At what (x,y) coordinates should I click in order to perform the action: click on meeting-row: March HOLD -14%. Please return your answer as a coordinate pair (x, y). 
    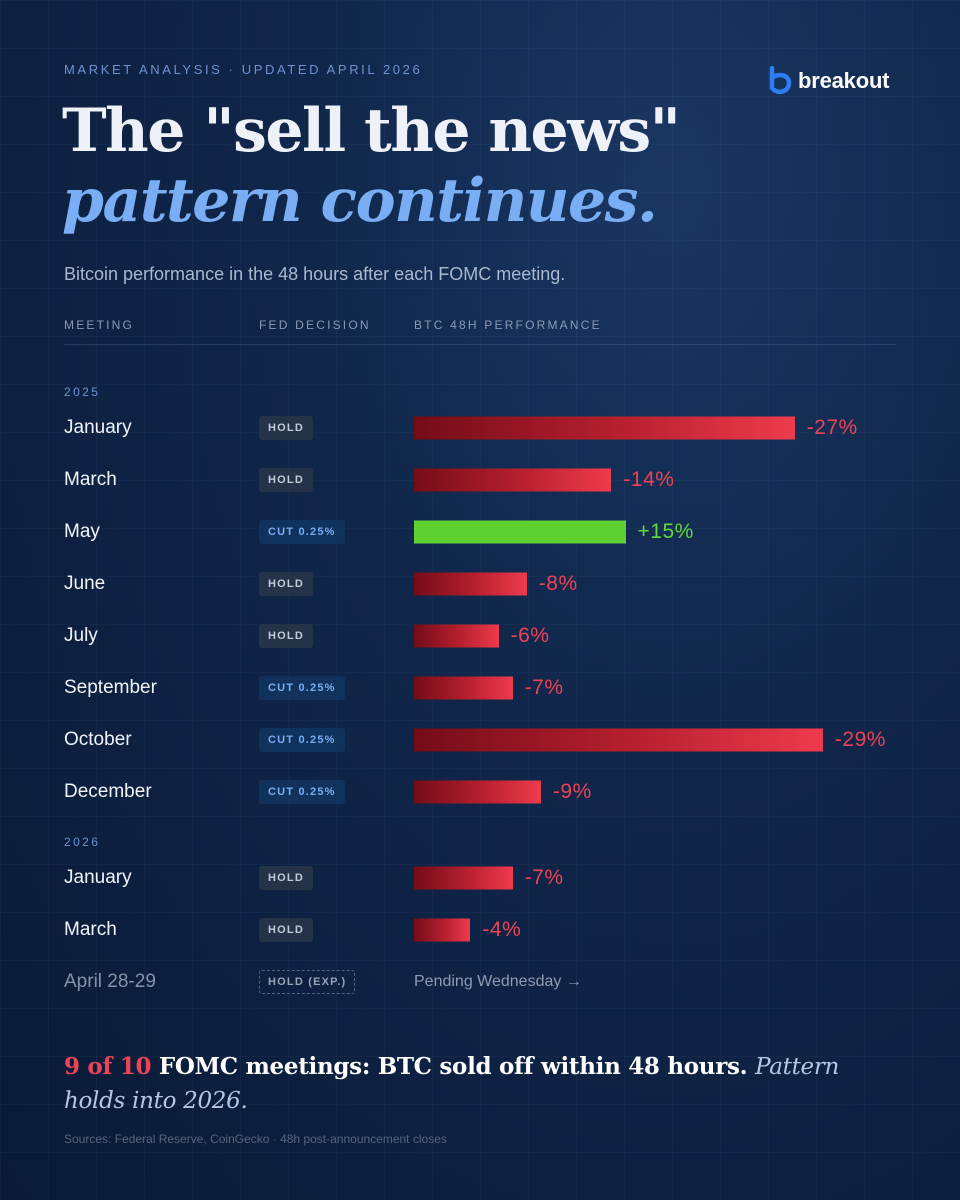
    Looking at the image, I should click on (480, 480).